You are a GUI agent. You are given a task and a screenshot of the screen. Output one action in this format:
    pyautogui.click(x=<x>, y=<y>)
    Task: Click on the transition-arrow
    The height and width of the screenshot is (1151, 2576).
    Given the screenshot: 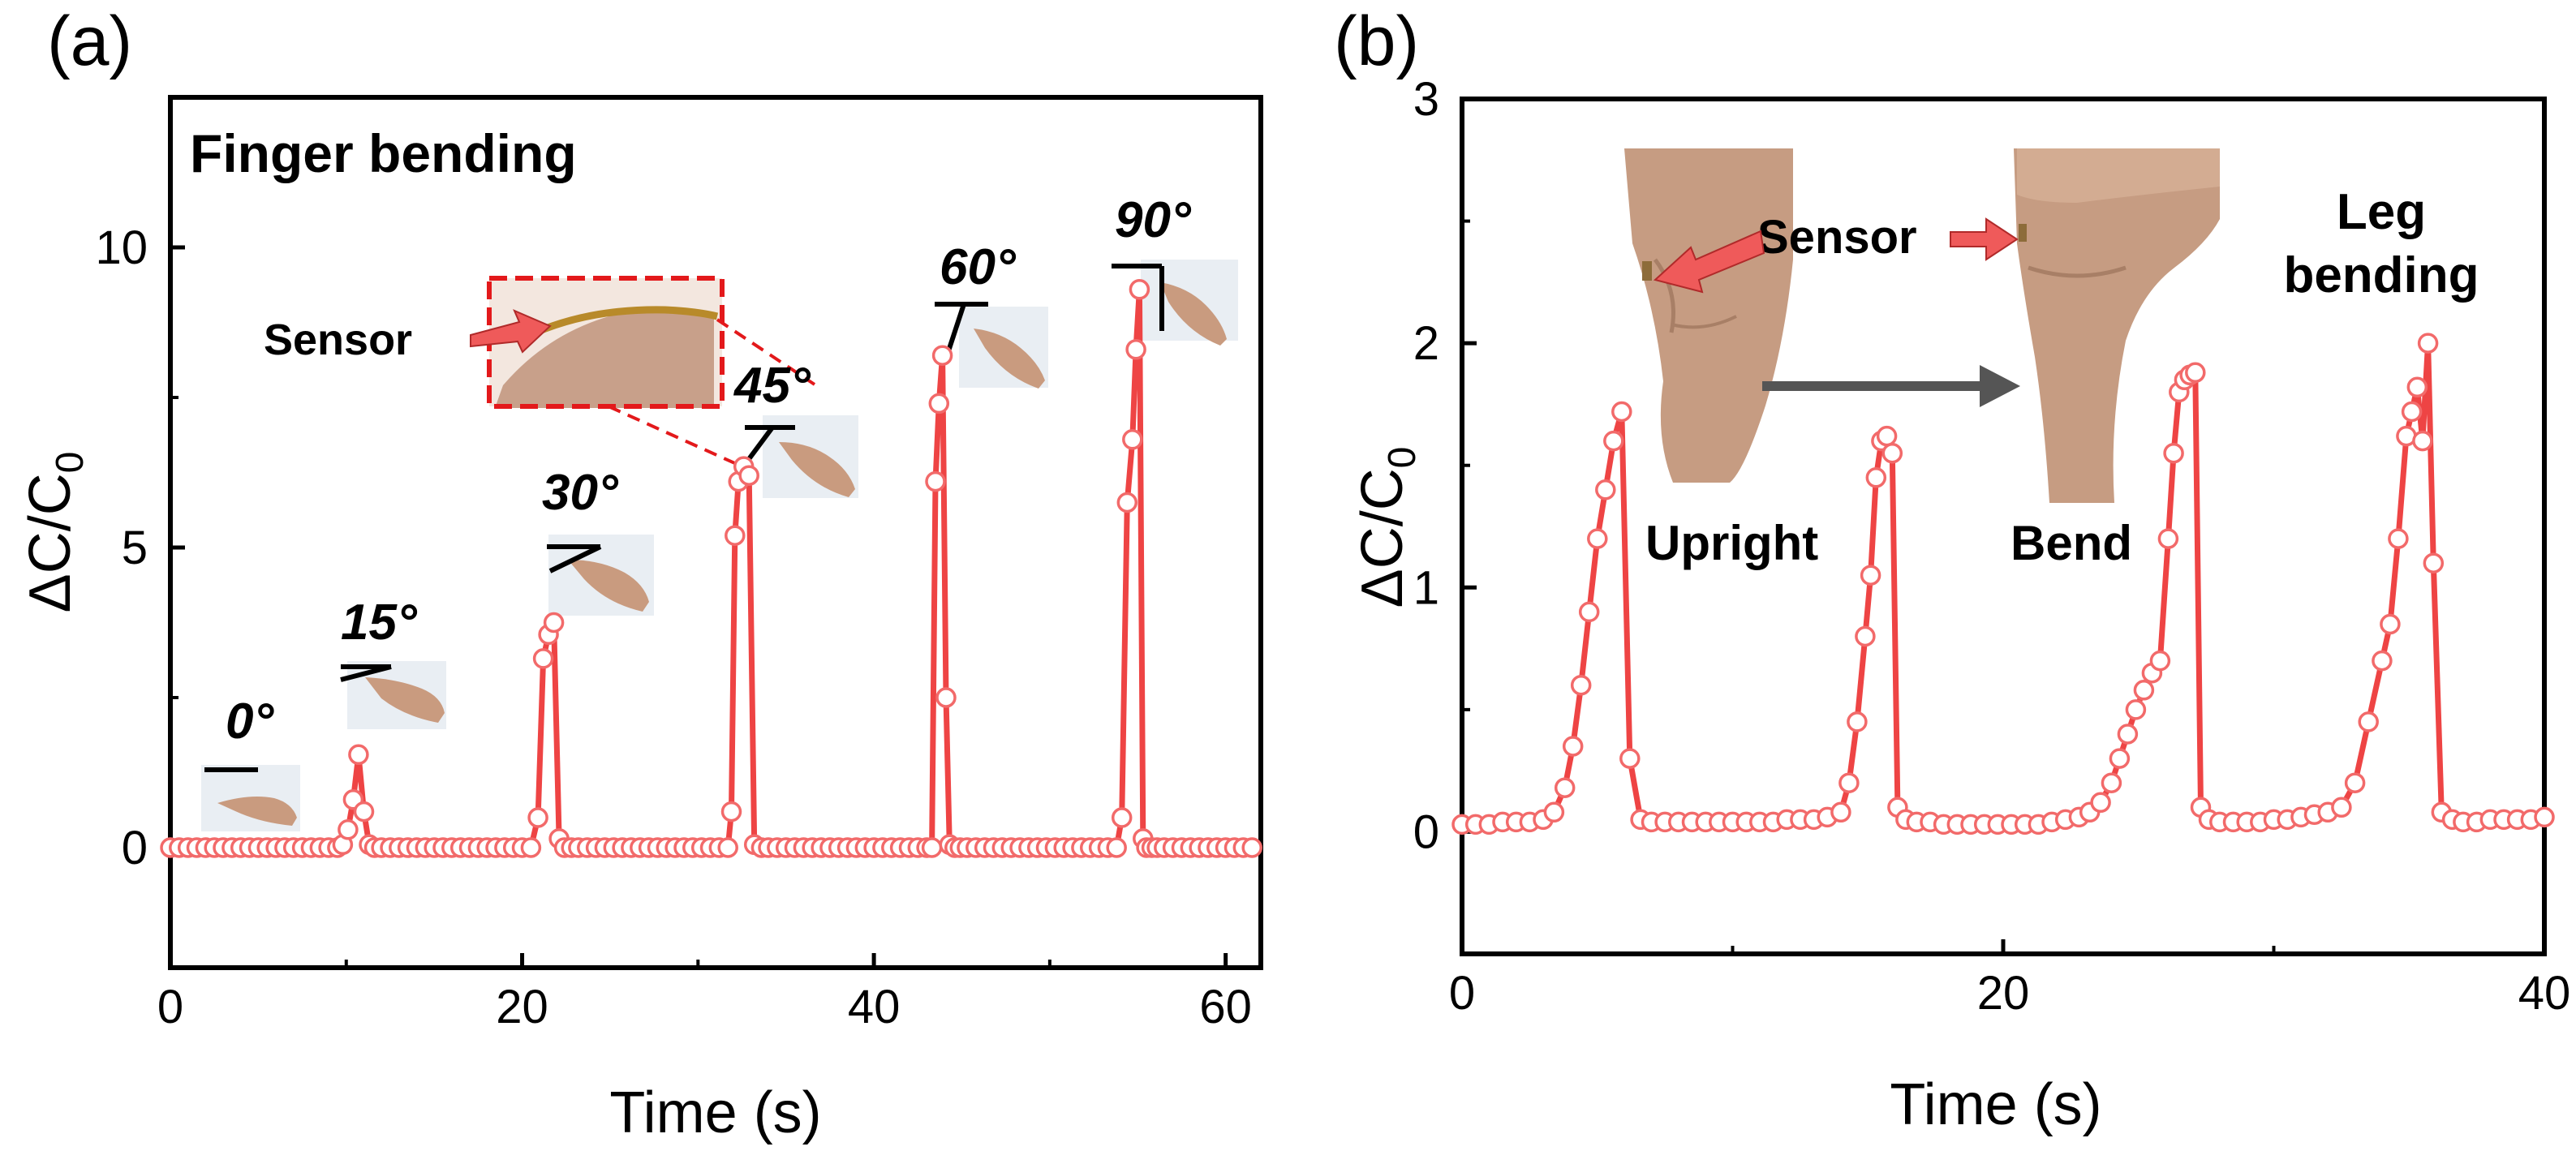 What is the action you would take?
    pyautogui.click(x=1891, y=386)
    